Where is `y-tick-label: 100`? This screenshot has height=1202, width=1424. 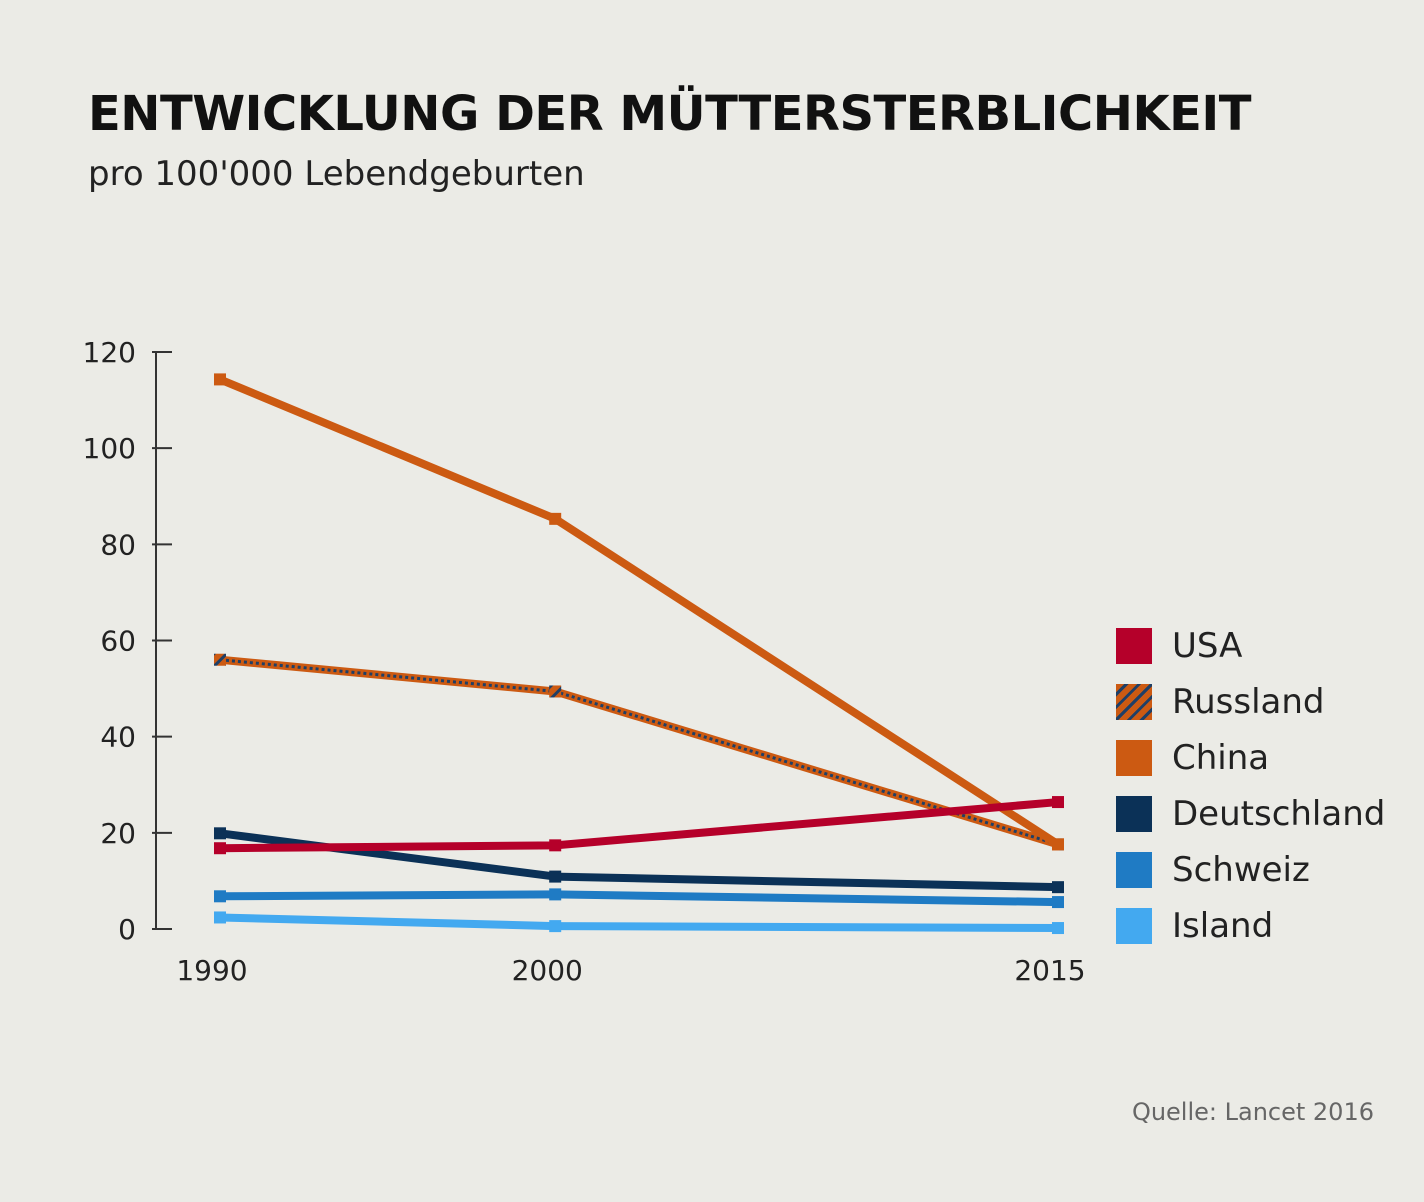 y-tick-label: 100 is located at coordinates (109, 448).